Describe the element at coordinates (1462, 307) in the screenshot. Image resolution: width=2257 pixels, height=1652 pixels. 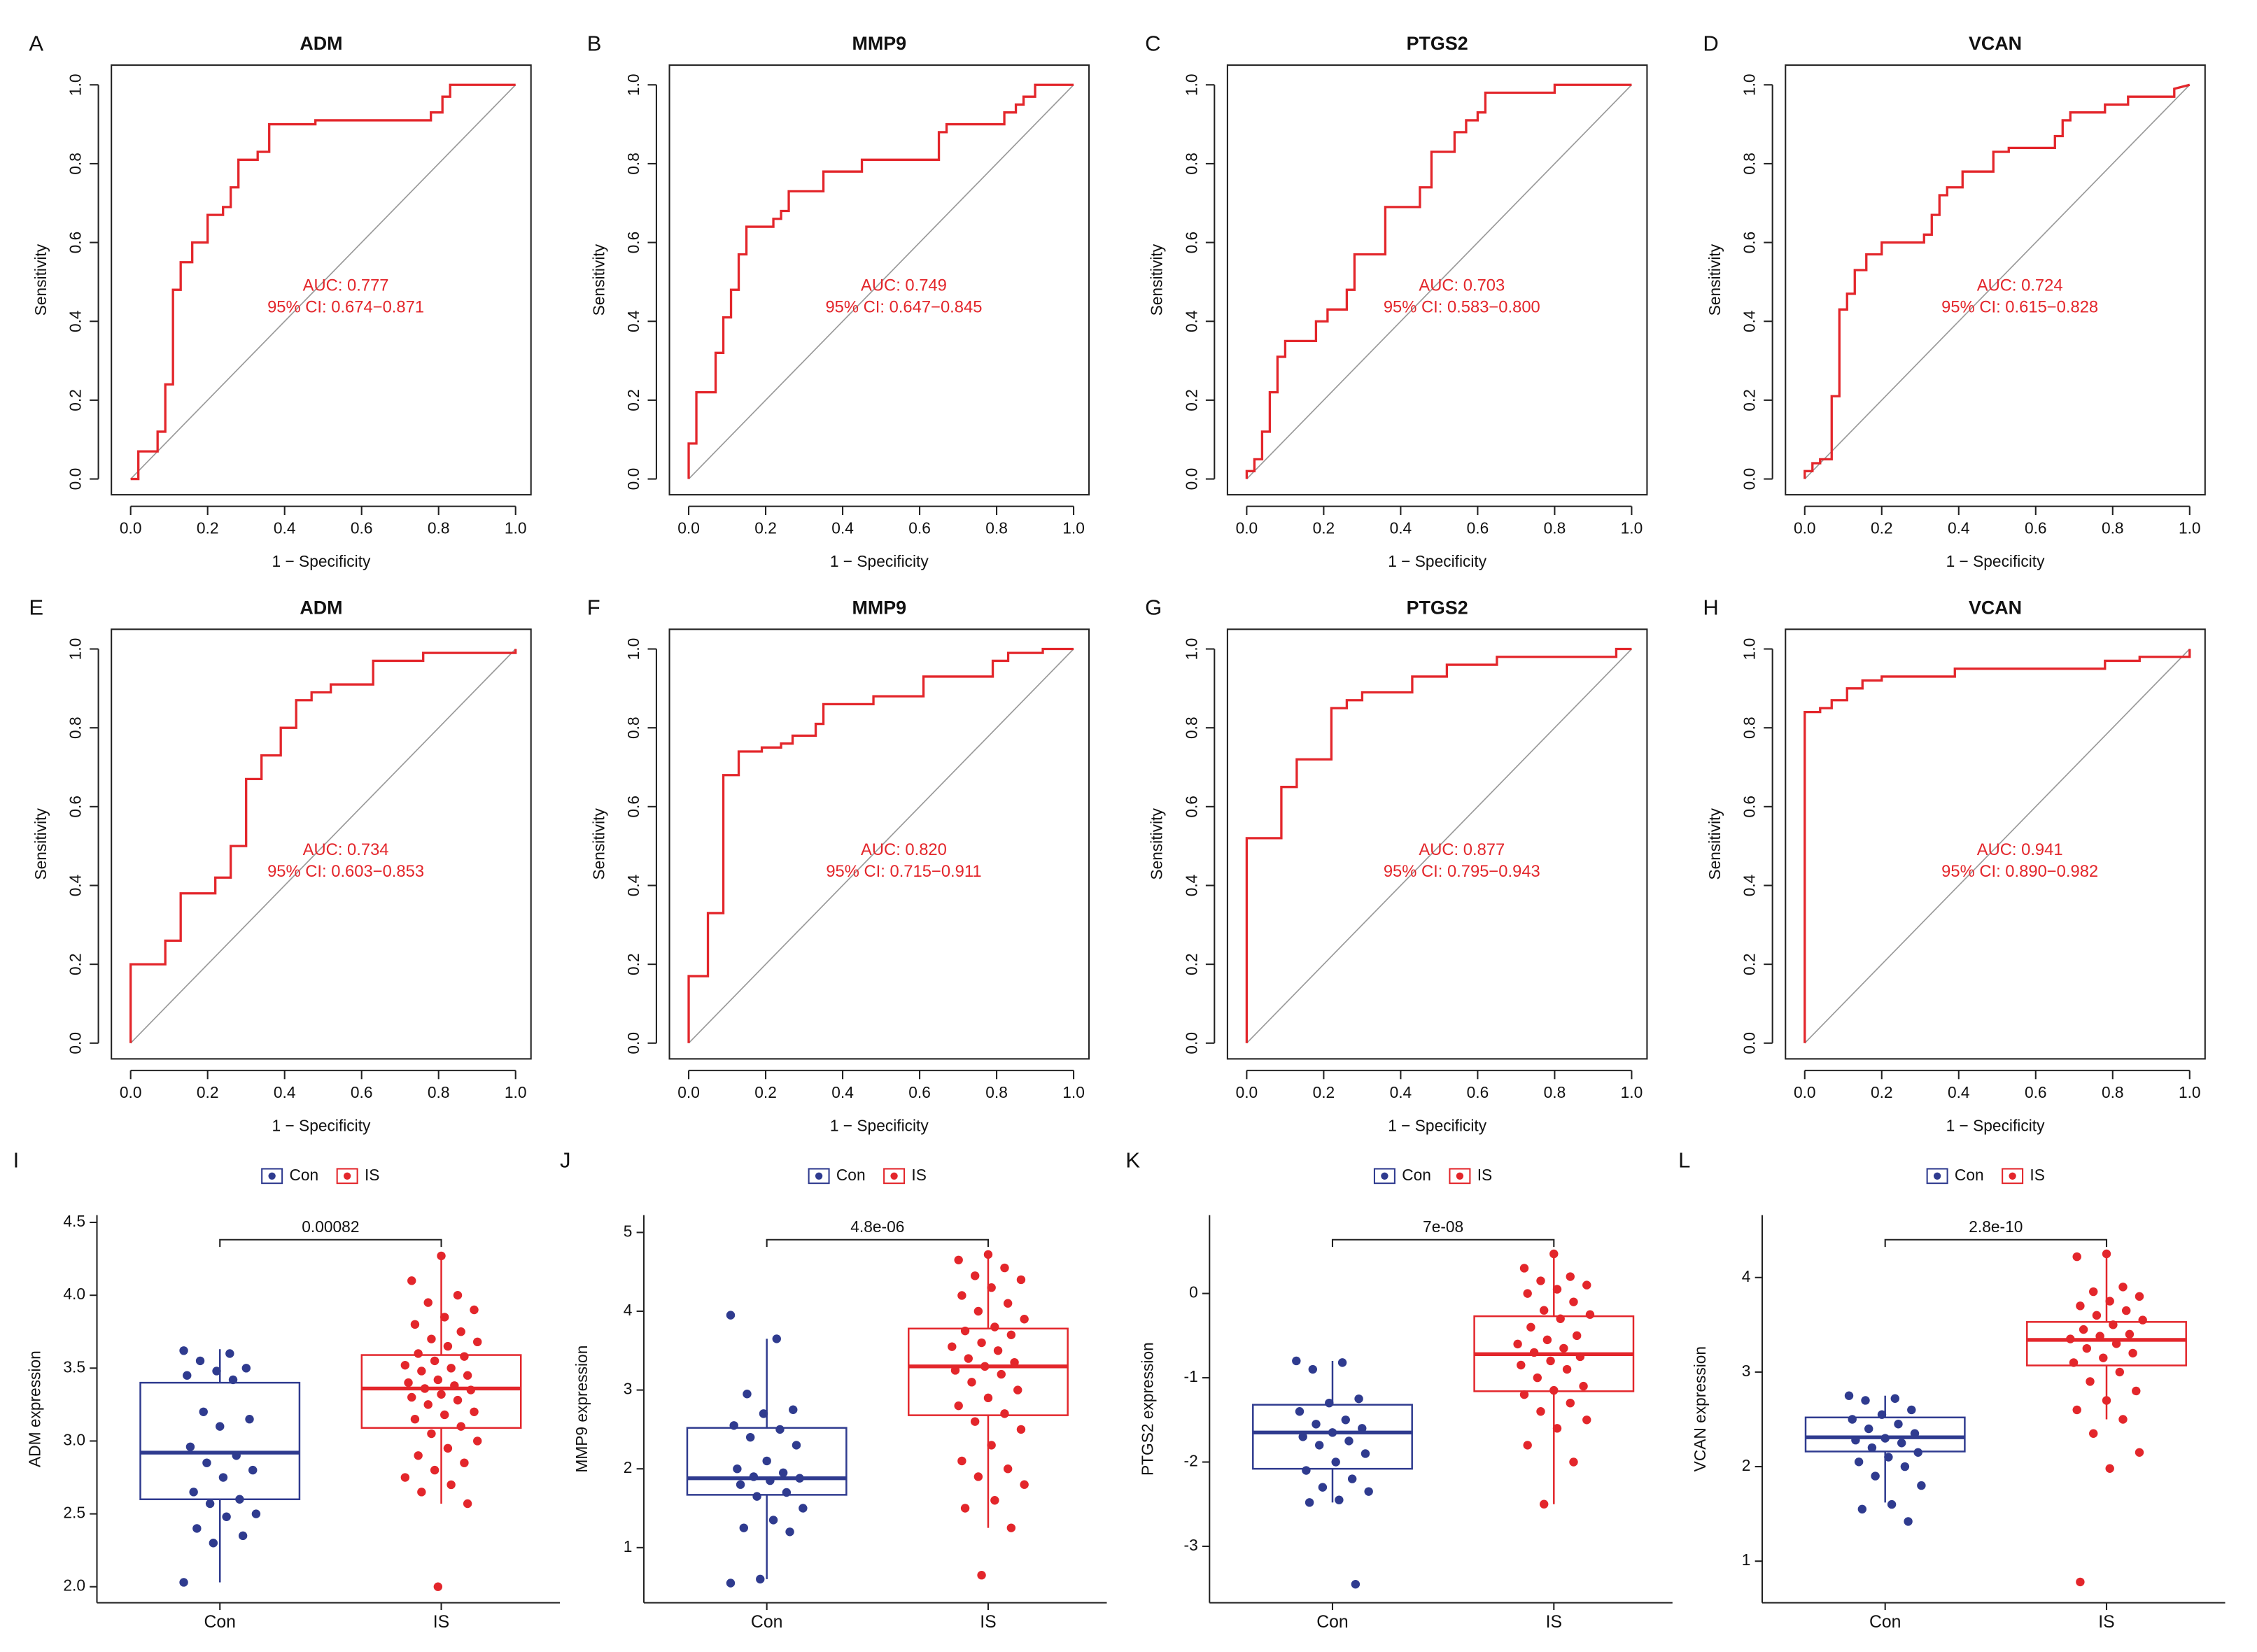
I see `auc-annotation: 95% CI: 0.583−0.800` at that location.